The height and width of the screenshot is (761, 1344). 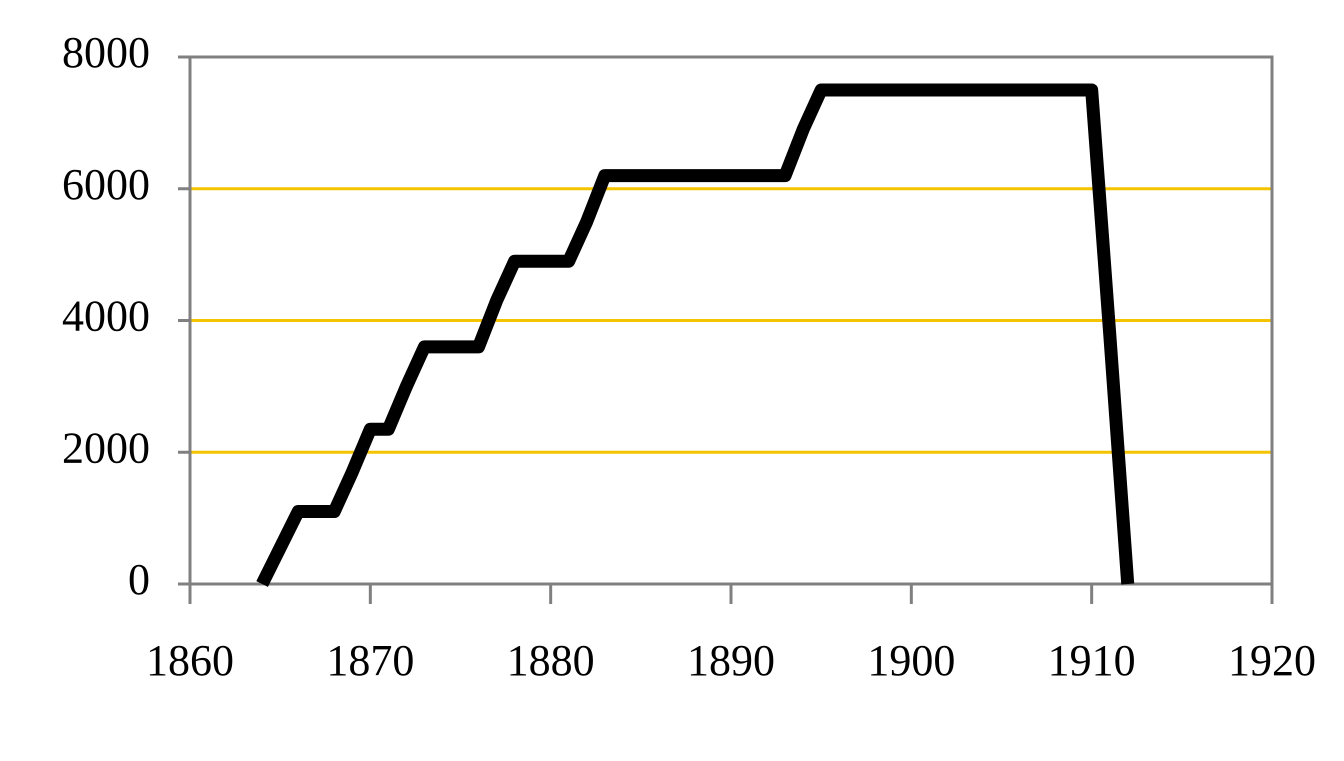 What do you see at coordinates (1092, 660) in the screenshot?
I see `x-tick-label: 1910` at bounding box center [1092, 660].